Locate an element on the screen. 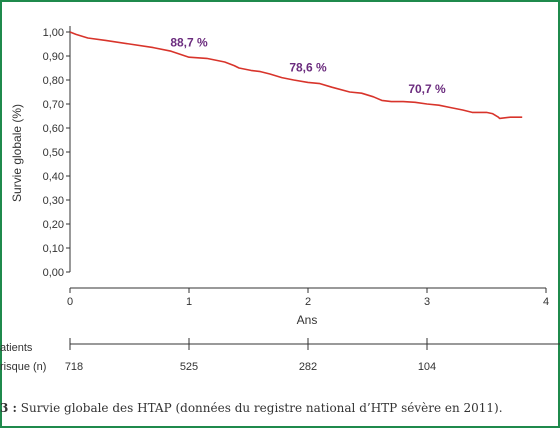 The image size is (560, 428). risk-label-line2: risque (n) is located at coordinates (23, 367).